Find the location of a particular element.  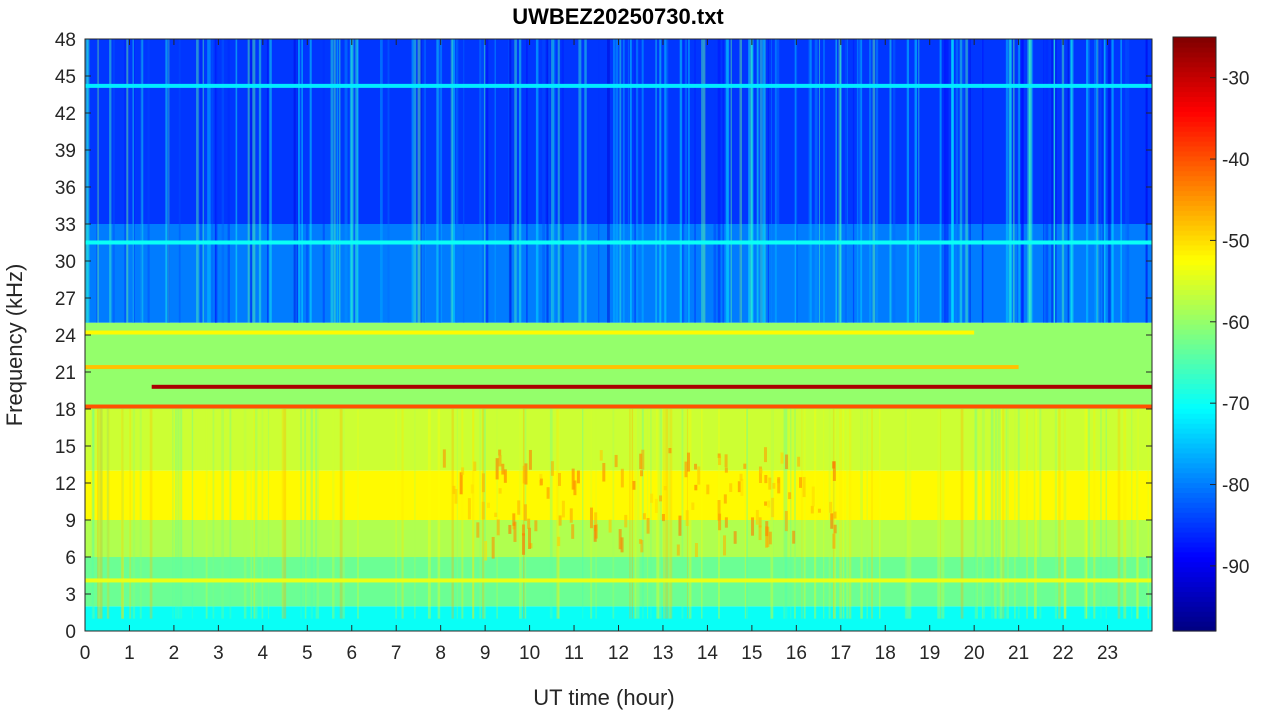

x-tick-label: 7 is located at coordinates (396, 653).